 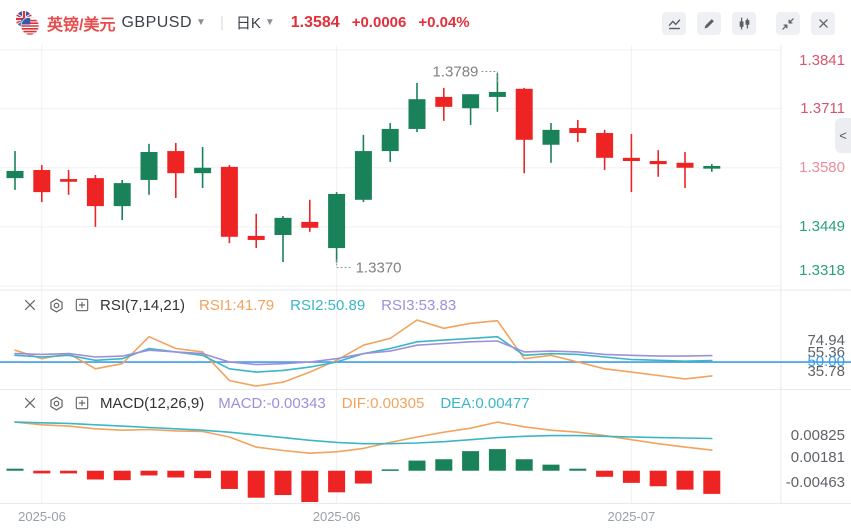 I want to click on collapse-arrows-icon, so click(x=788, y=23).